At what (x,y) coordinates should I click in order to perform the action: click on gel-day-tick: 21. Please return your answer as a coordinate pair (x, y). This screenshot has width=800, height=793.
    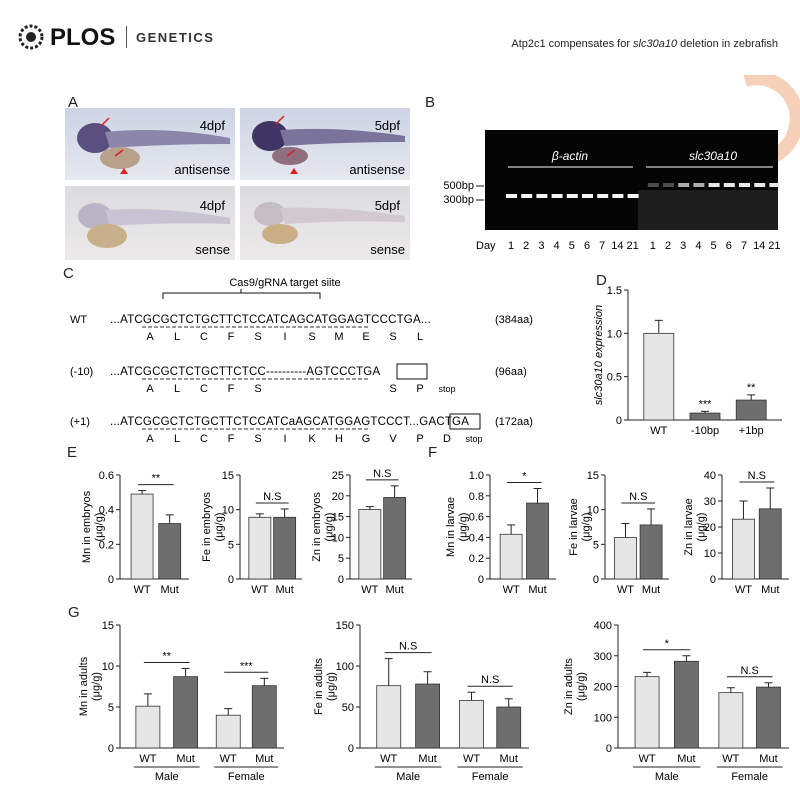
    Looking at the image, I should click on (774, 246).